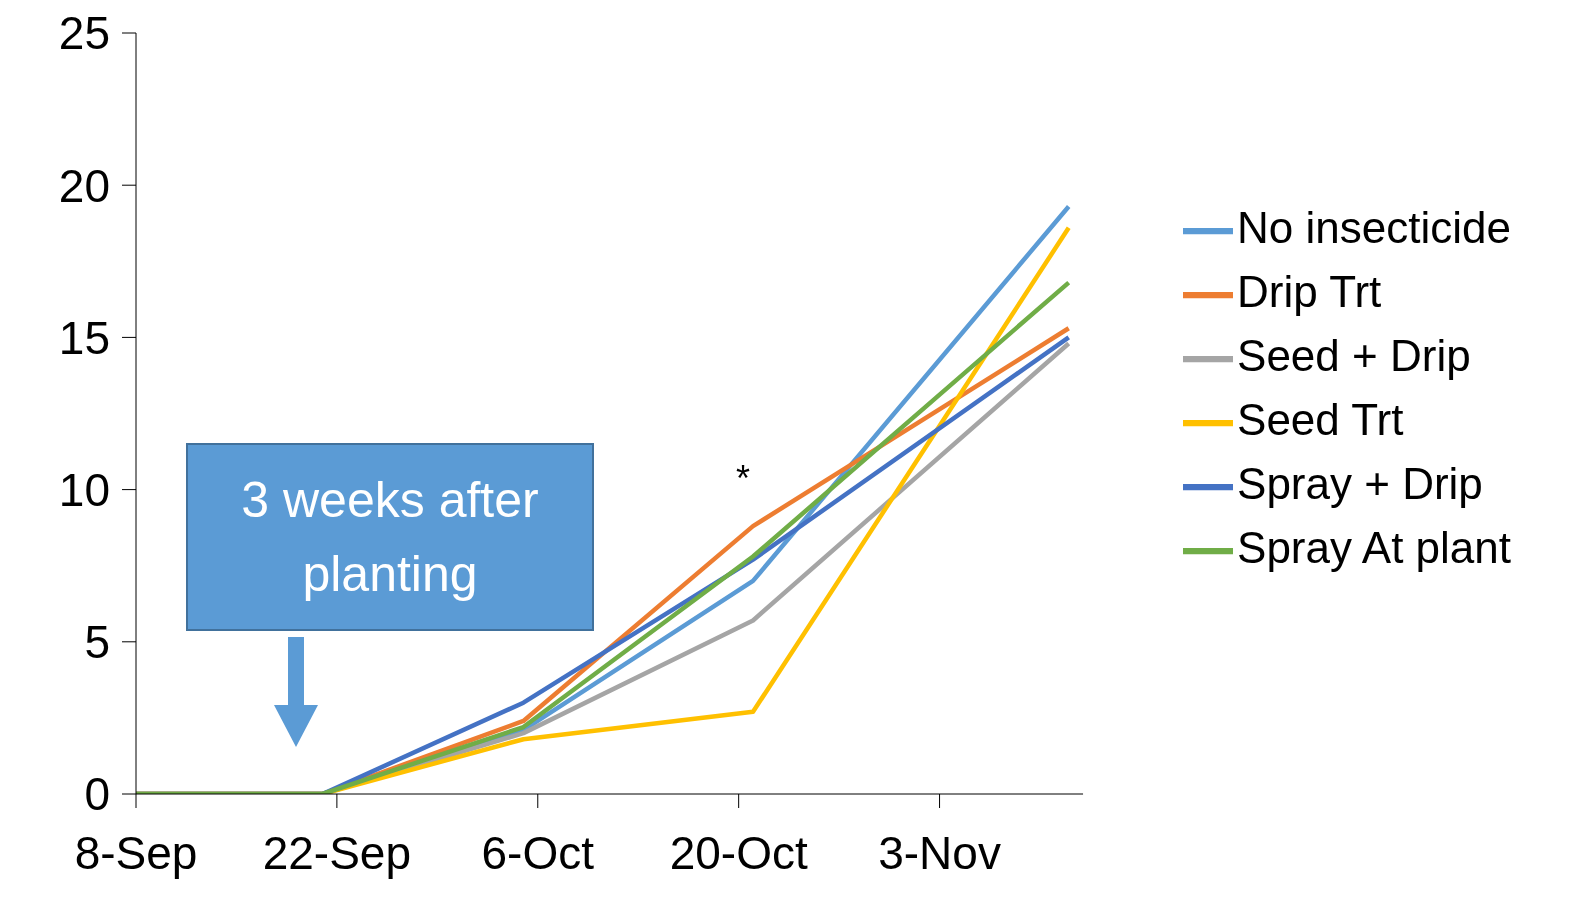 The height and width of the screenshot is (916, 1591). Describe the element at coordinates (1354, 355) in the screenshot. I see `legend-label: Seed + Drip` at that location.